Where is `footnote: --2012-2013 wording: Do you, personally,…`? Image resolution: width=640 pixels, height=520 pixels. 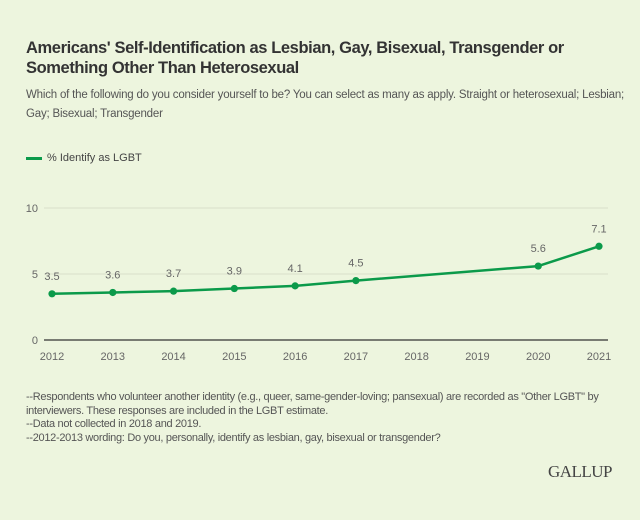 footnote: --2012-2013 wording: Do you, personally,… is located at coordinates (233, 437).